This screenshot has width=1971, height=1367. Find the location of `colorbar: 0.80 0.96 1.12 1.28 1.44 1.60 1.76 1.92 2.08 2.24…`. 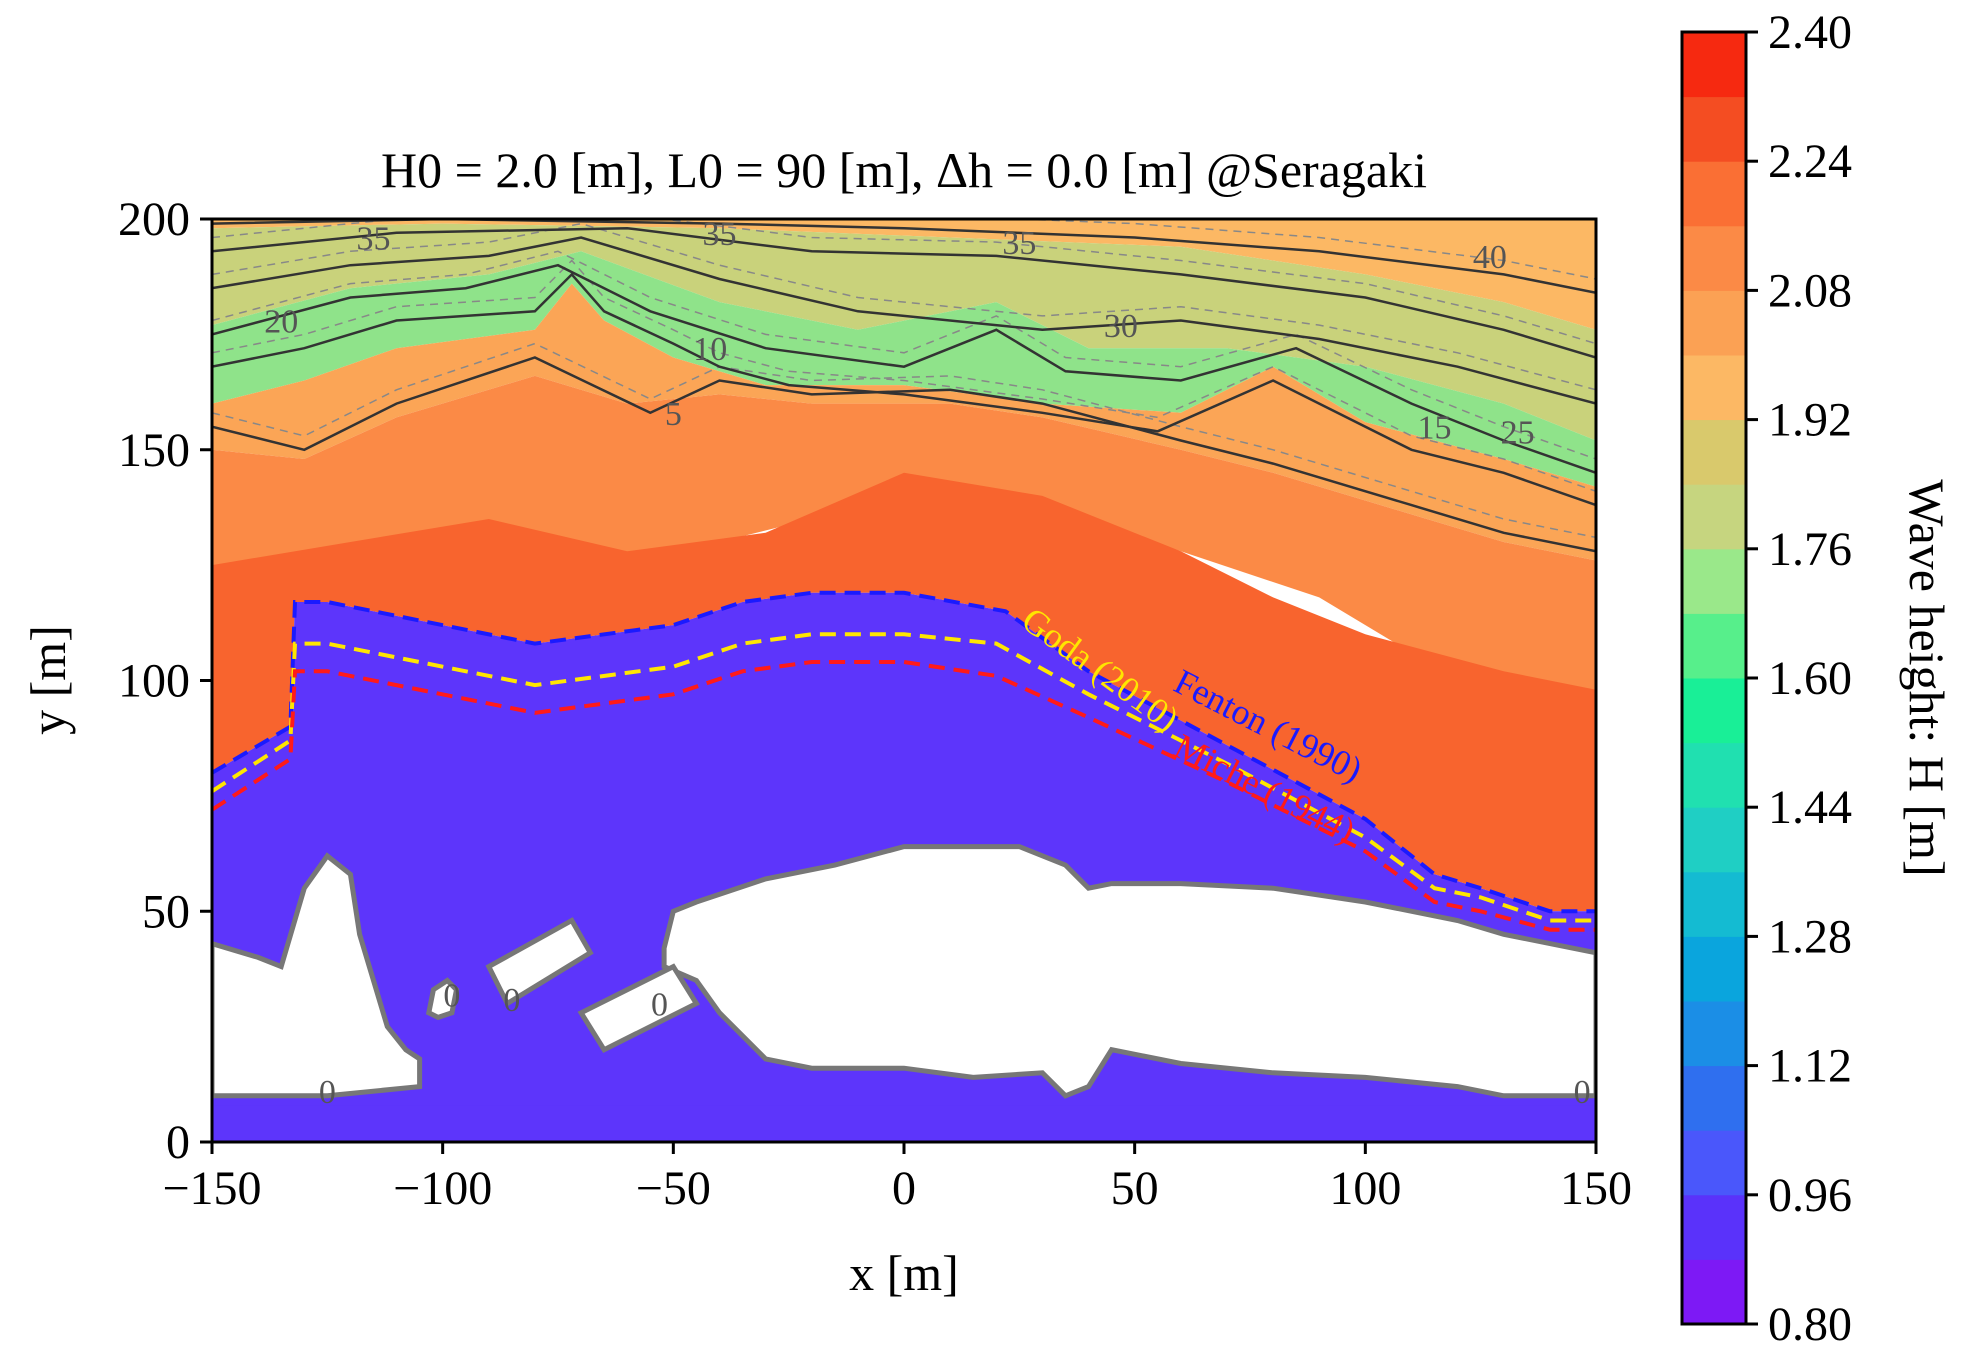

colorbar: 0.80 0.96 1.12 1.28 1.44 1.60 1.76 1.92 2.08 2.24… is located at coordinates (1817, 678).